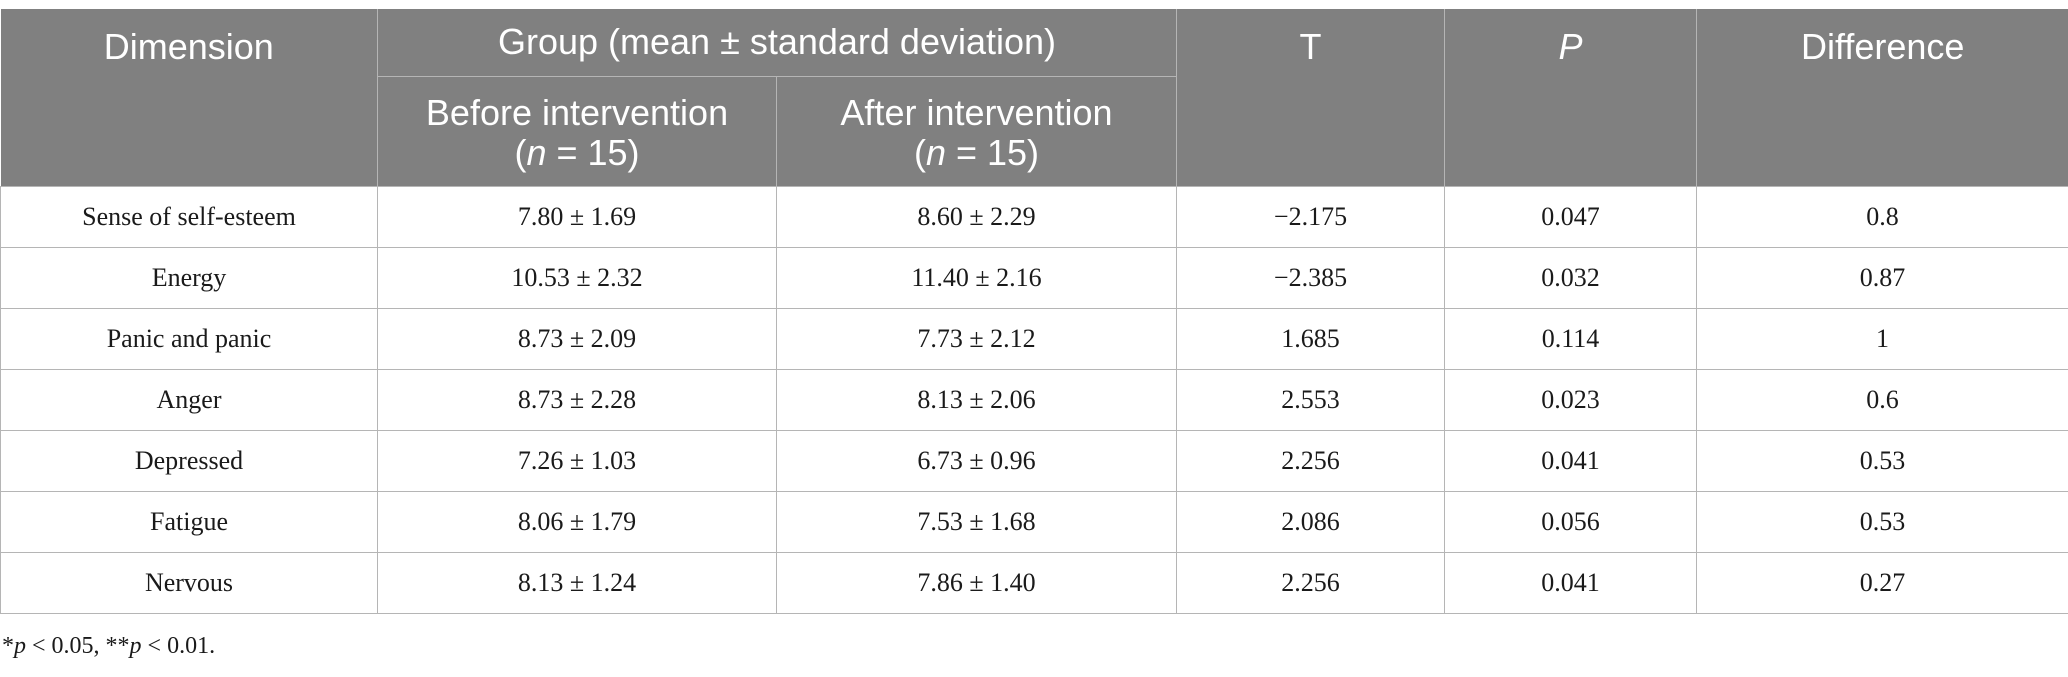 Image resolution: width=2068 pixels, height=677 pixels. I want to click on header-p: P, so click(1570, 97).